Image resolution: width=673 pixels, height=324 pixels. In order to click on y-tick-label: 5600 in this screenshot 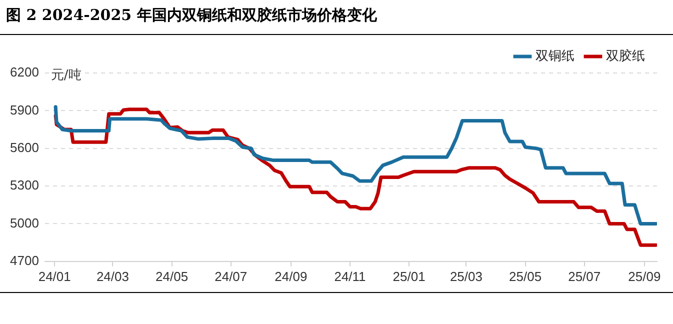, I will do `click(24, 147)`.